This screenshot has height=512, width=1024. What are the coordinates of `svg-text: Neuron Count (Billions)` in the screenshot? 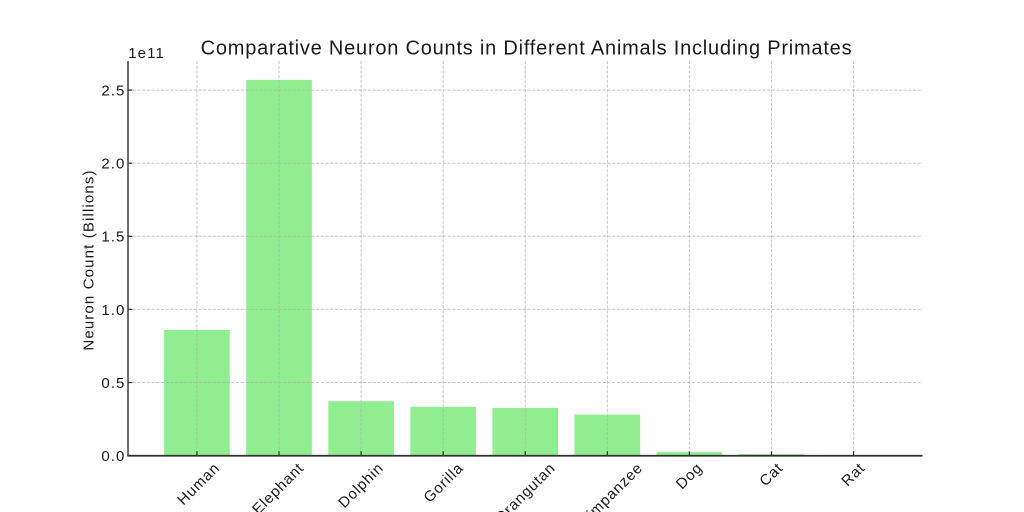 It's located at (89, 259).